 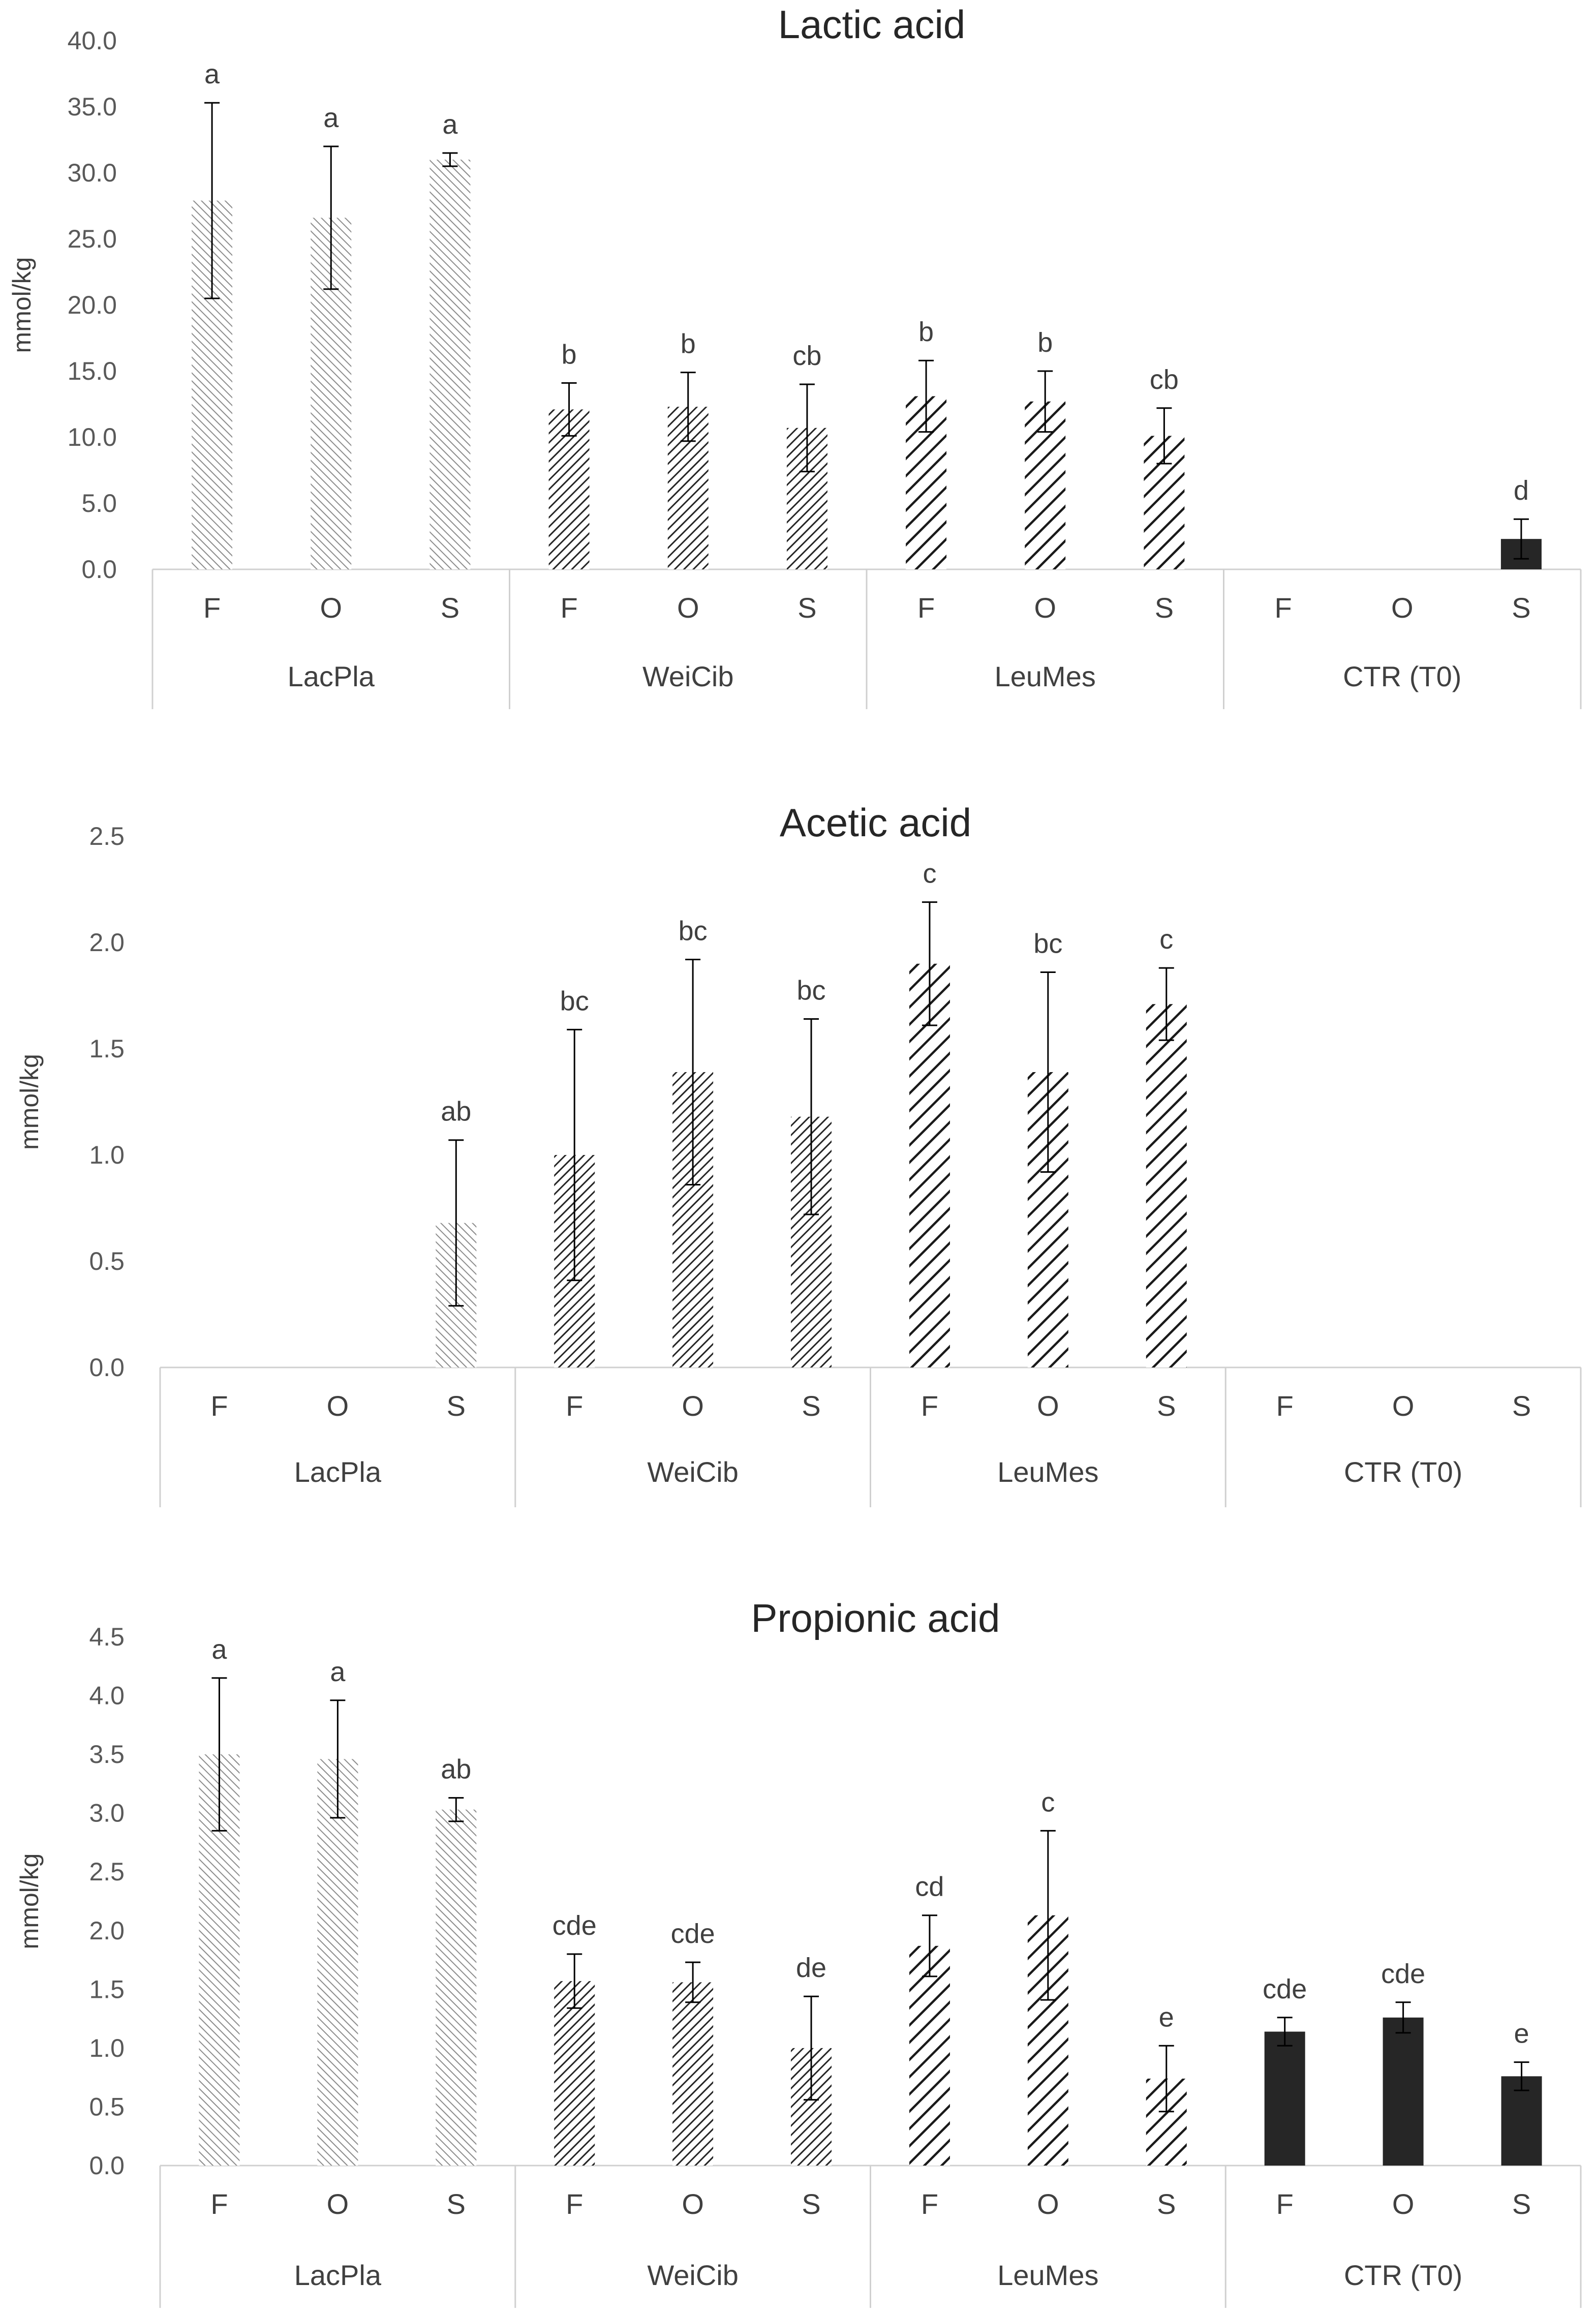 What do you see at coordinates (92, 437) in the screenshot?
I see `y-tick-label: 10.0` at bounding box center [92, 437].